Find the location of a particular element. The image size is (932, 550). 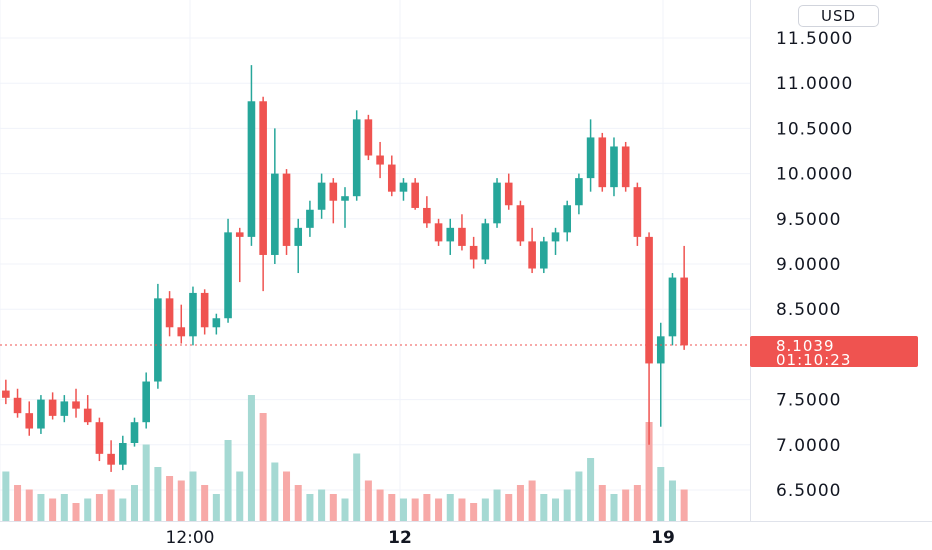

time-tick-label: 12:00 is located at coordinates (190, 538).